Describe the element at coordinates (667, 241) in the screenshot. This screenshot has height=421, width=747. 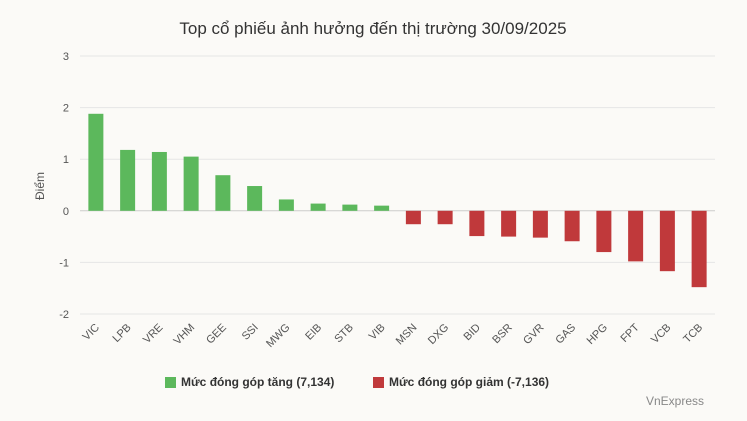
I see `bar-vcb` at that location.